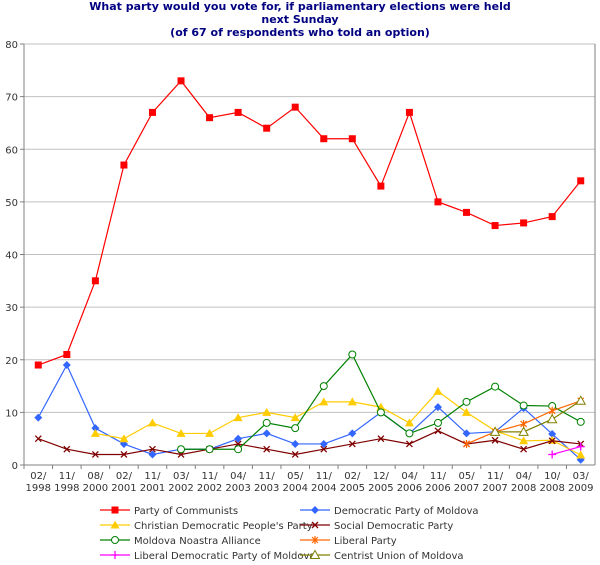 The width and height of the screenshot is (600, 565). What do you see at coordinates (409, 476) in the screenshot?
I see `x-tick-label-line: 04/` at bounding box center [409, 476].